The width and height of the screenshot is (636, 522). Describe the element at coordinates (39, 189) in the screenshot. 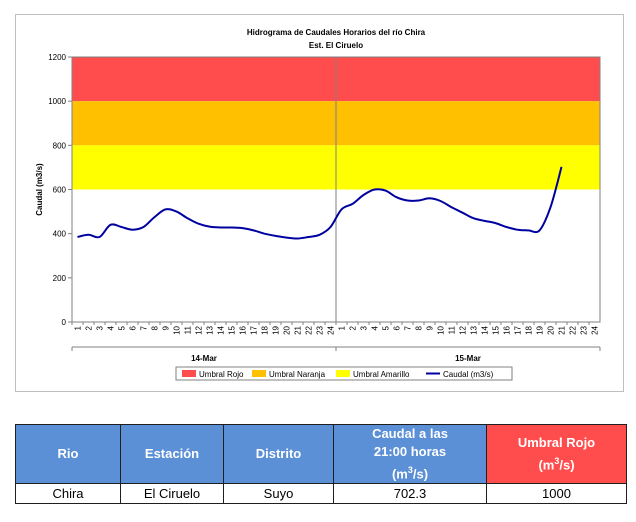

I see `y-axis-label: Caudal (m3/s)` at that location.